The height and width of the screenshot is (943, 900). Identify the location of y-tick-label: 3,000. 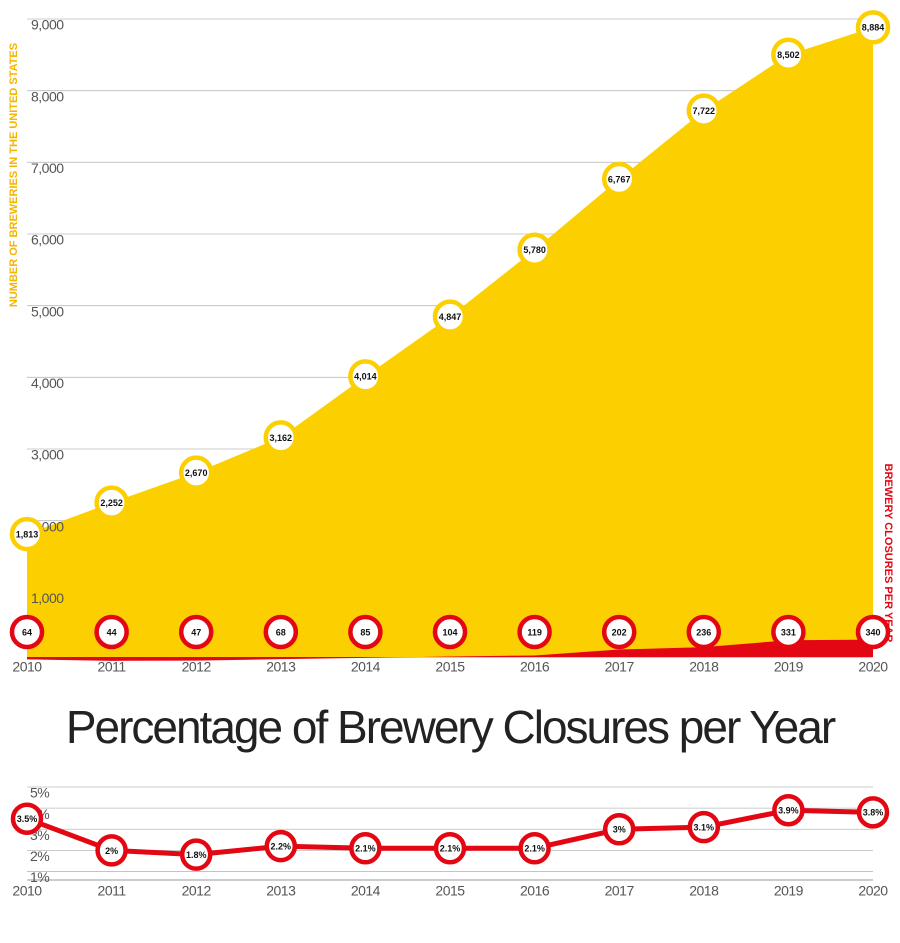
(47, 455).